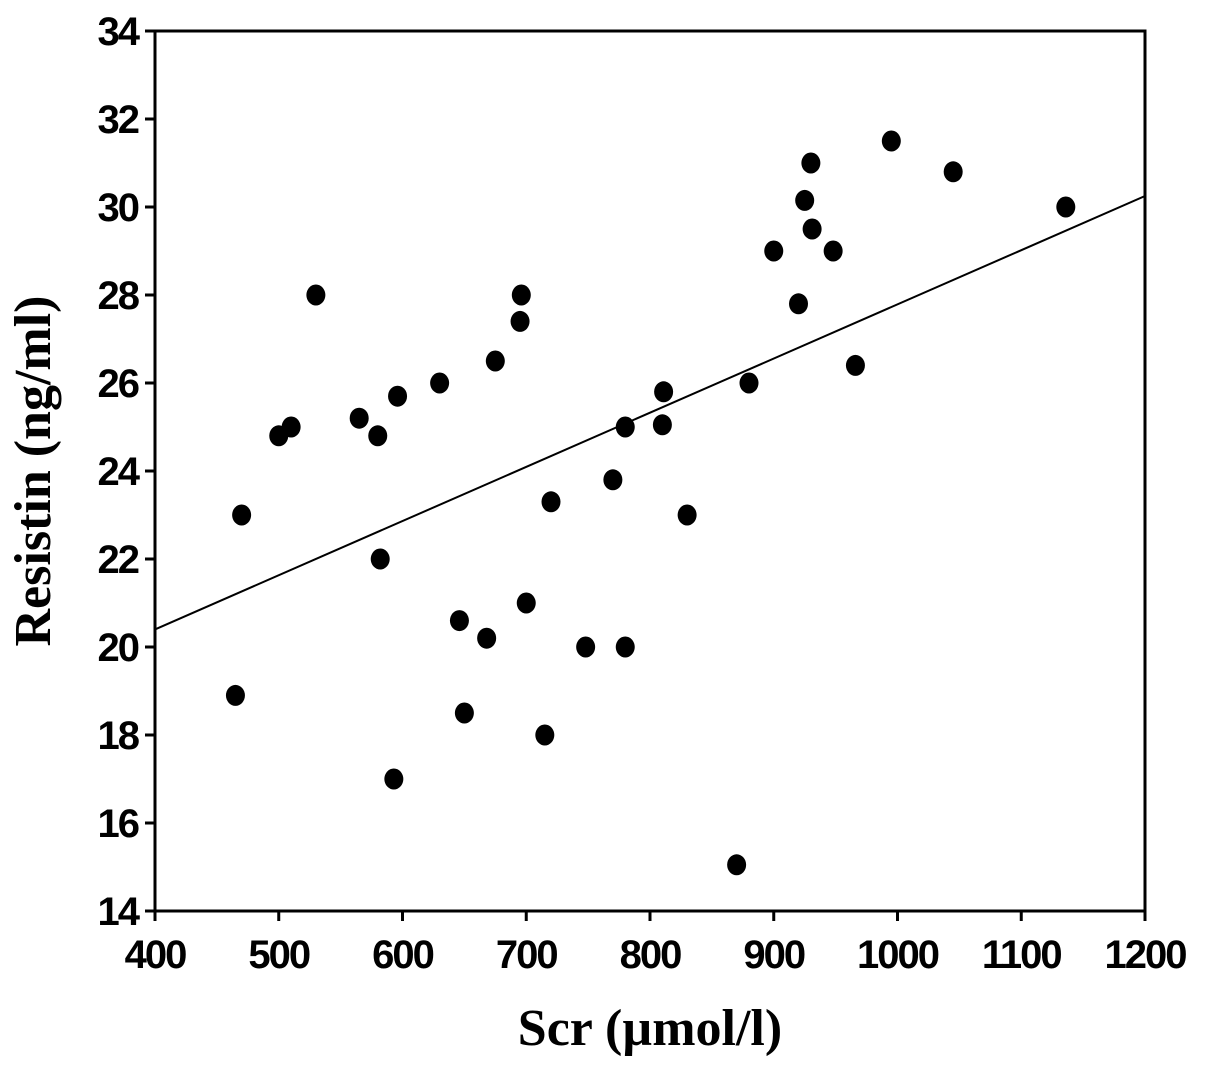 The height and width of the screenshot is (1068, 1205). Describe the element at coordinates (155, 955) in the screenshot. I see `x-tick-label: 400` at that location.